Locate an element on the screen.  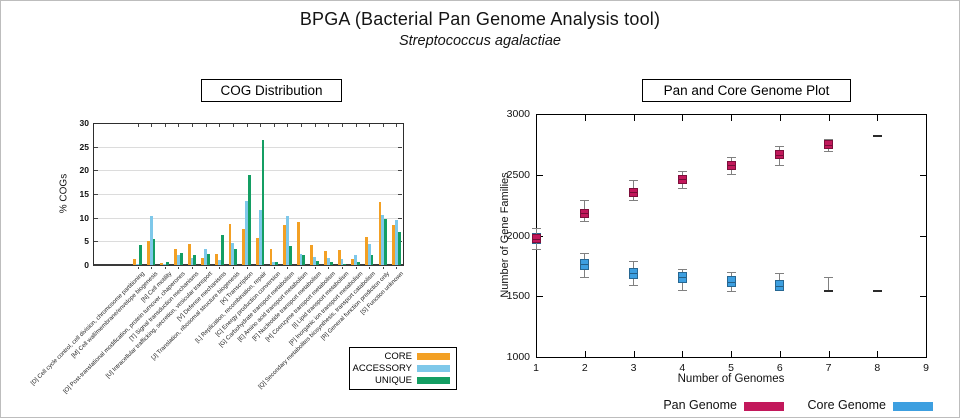
category-label: [H] Coenzyme transport metabolism is located at coordinates (300, 307).